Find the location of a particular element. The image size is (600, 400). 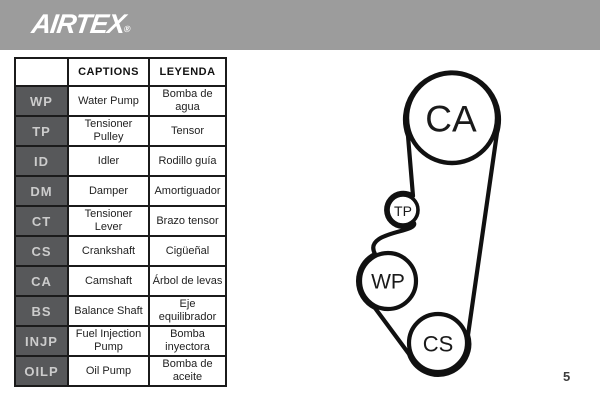

caption-cell: Tensioner Pulley is located at coordinates (108, 131).